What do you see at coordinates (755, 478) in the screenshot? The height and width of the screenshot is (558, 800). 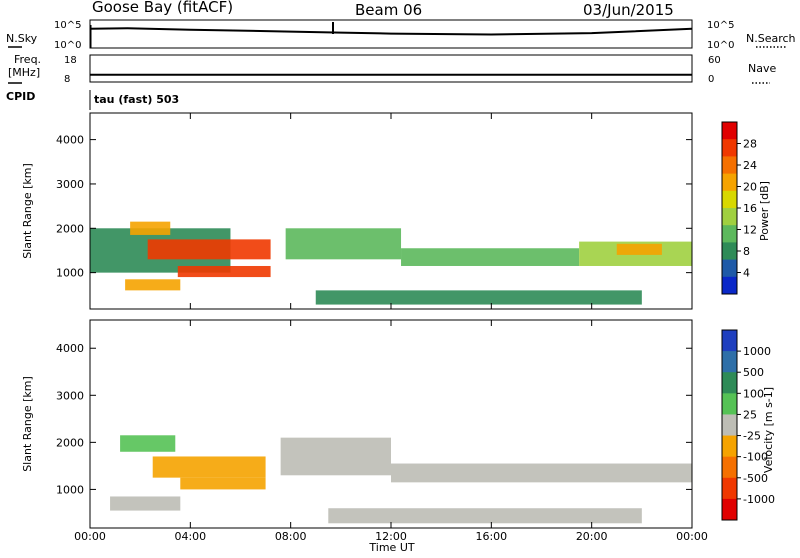 I see `velocity-colorbar-tick-label: -500` at bounding box center [755, 478].